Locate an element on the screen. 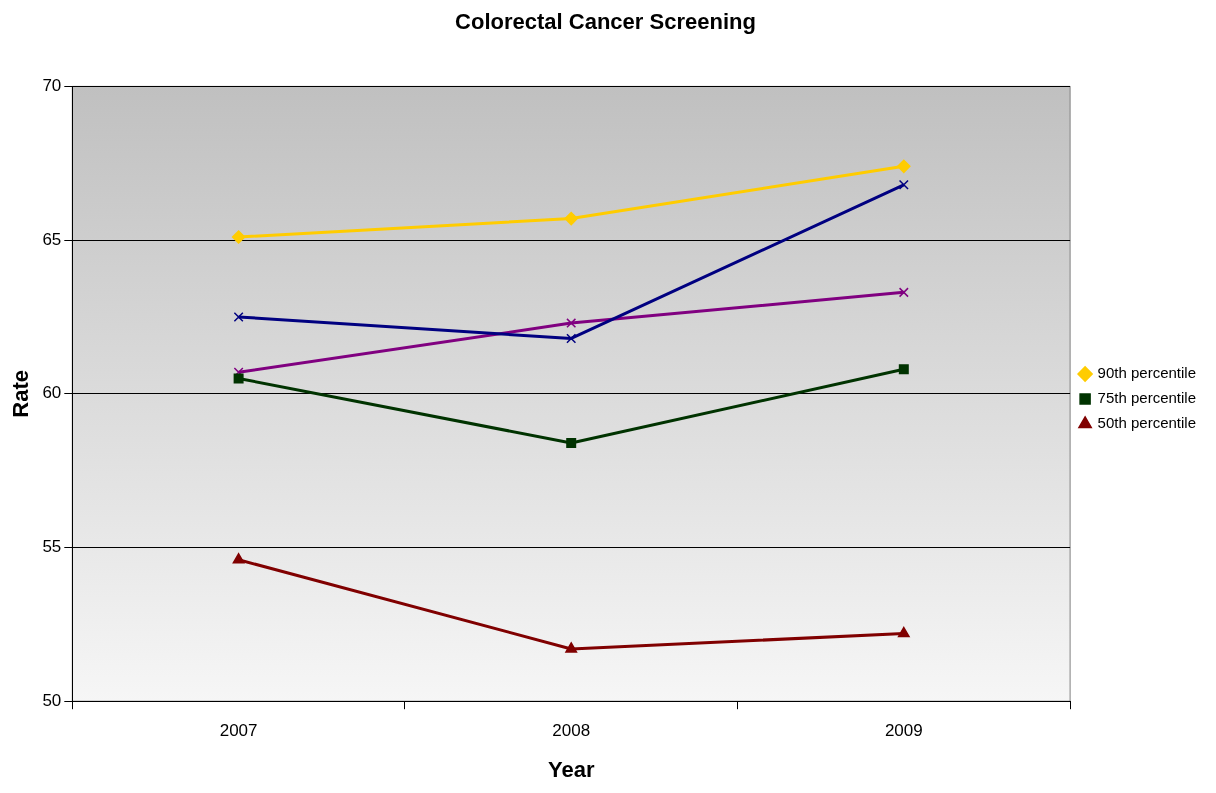 This screenshot has width=1216, height=793. y-axis-title: Rate is located at coordinates (21, 393).